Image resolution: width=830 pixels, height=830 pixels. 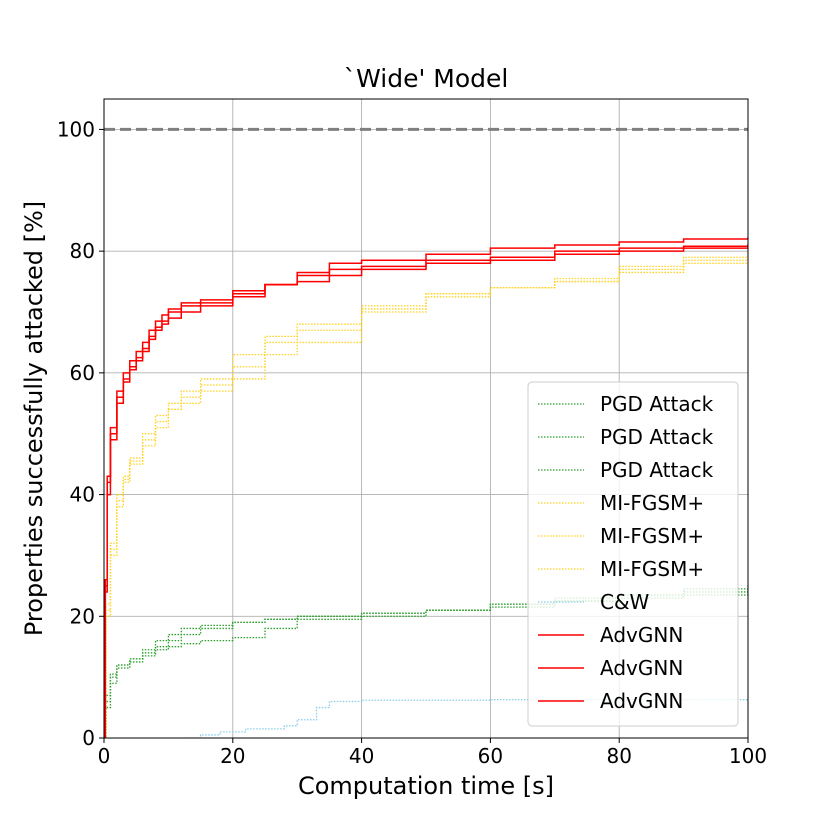 I want to click on y-tick-label: 80, so click(x=82, y=251).